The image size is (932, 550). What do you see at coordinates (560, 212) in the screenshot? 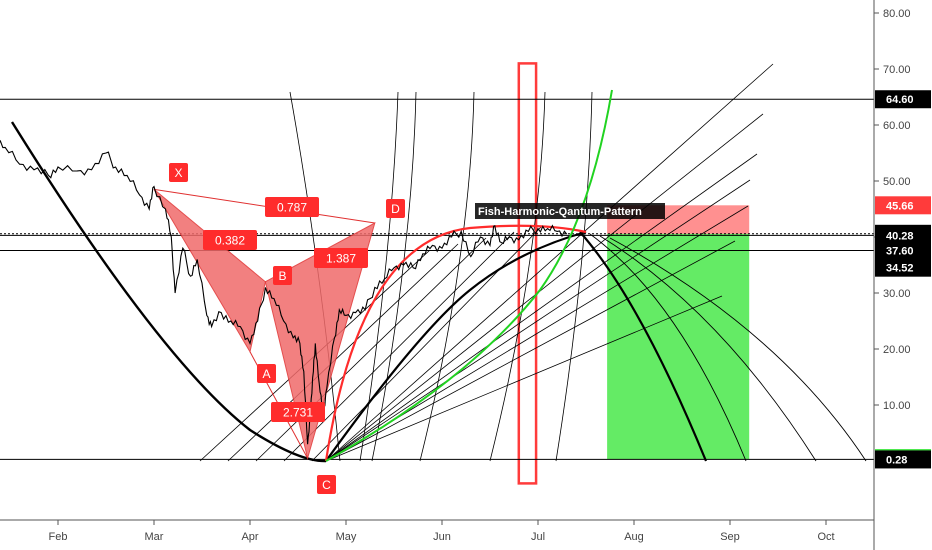
I see `chart-title: Fish-Harmonic-Qantum-Pattern` at bounding box center [560, 212].